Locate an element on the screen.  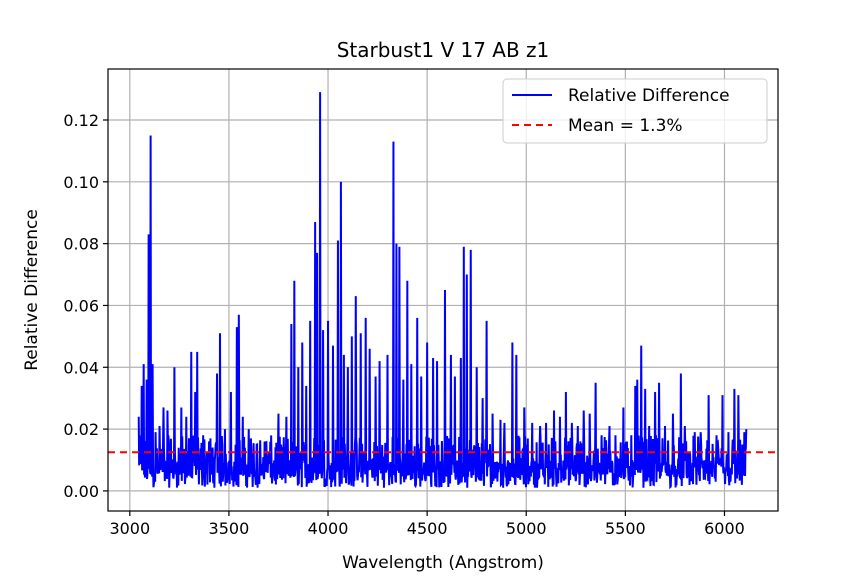
y-tick-label: 0.00 is located at coordinates (81, 491).